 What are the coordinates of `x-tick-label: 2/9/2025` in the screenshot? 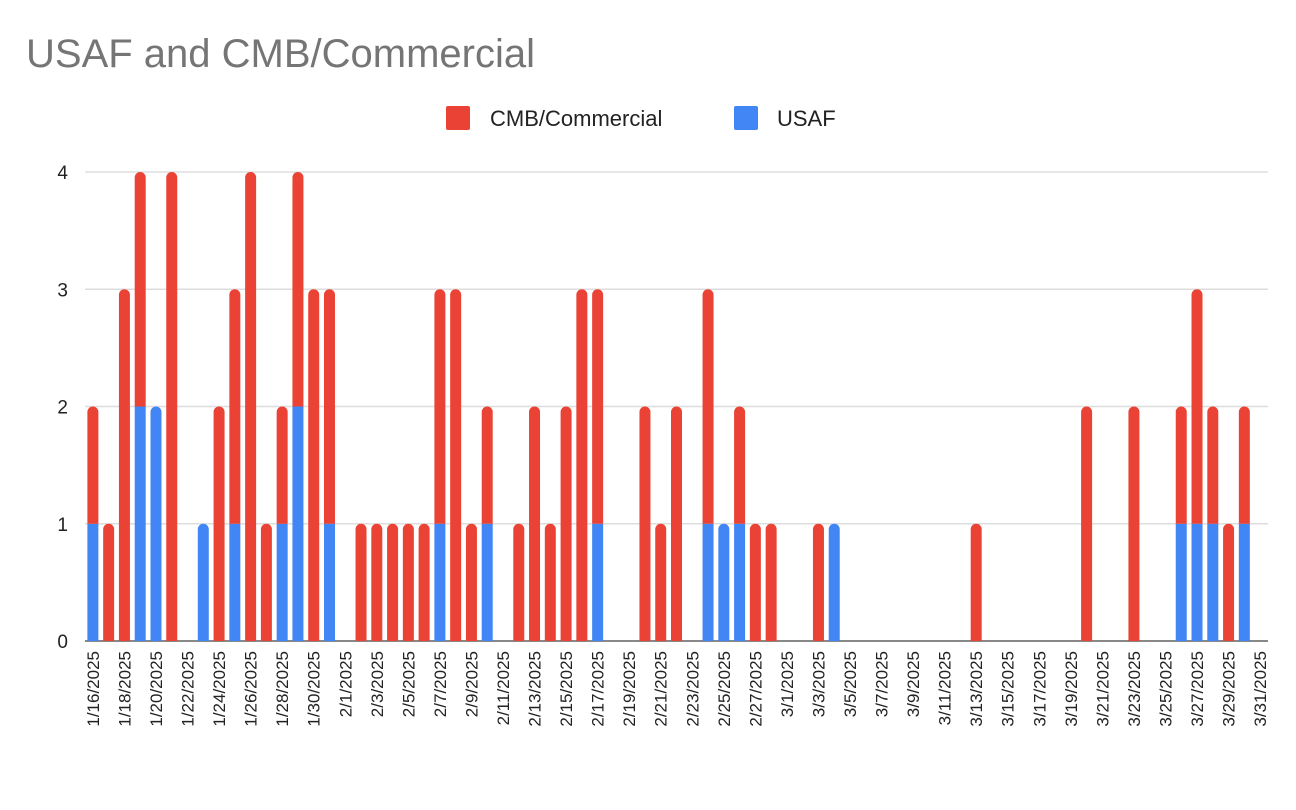 It's located at (471, 684).